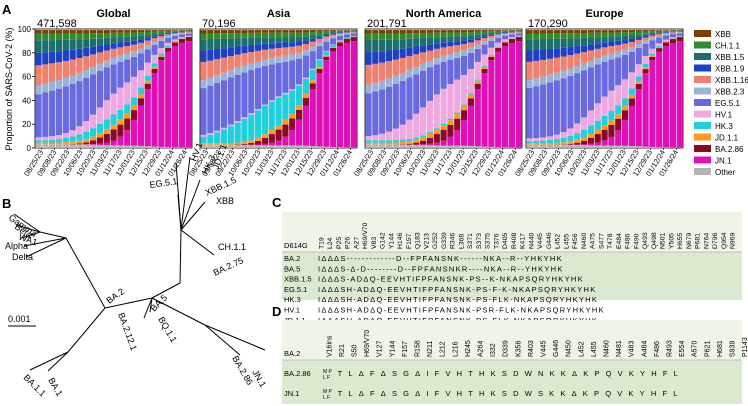  I want to click on table-c-position: Q954, so click(724, 240).